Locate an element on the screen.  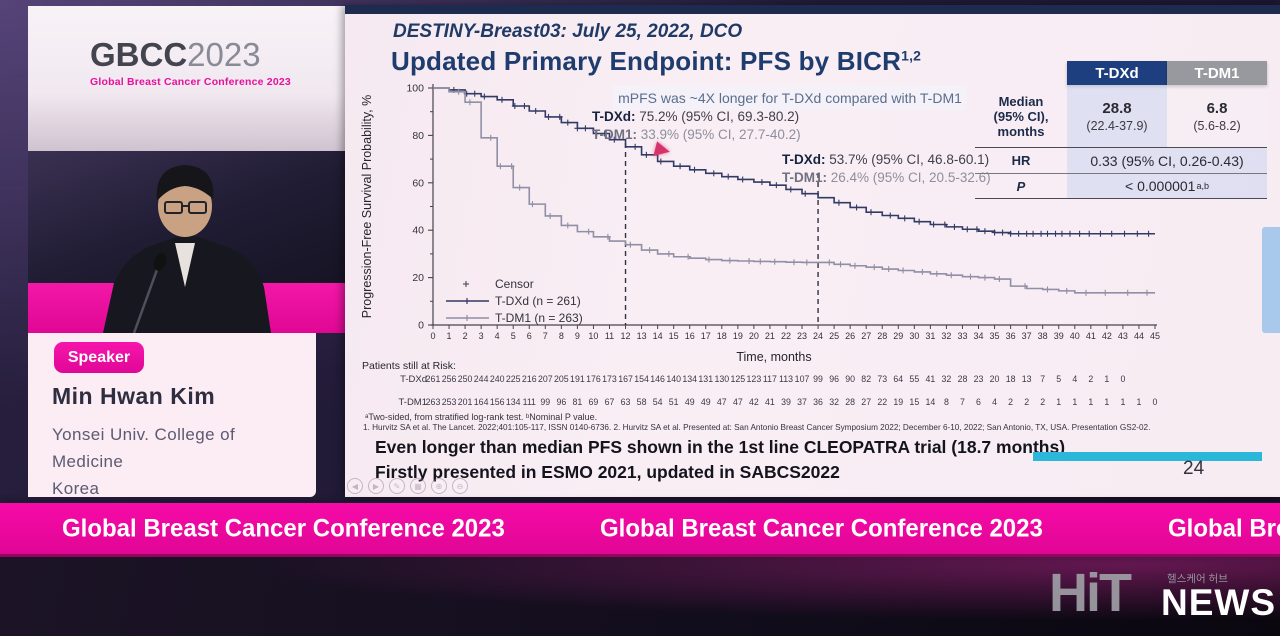
svg-text: 2 is located at coordinates (1026, 402).